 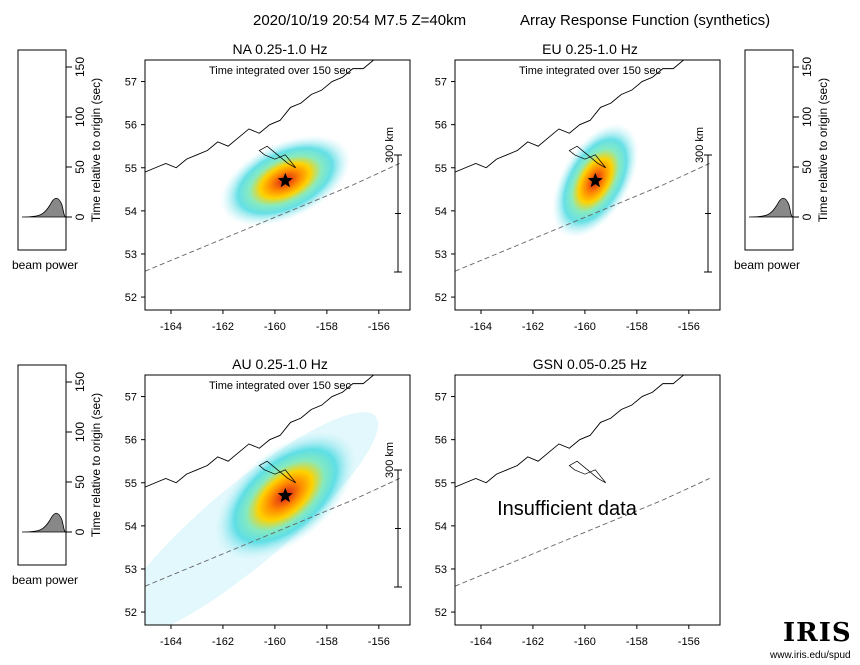 What do you see at coordinates (567, 509) in the screenshot?
I see `no-data-message: Insufficient data` at bounding box center [567, 509].